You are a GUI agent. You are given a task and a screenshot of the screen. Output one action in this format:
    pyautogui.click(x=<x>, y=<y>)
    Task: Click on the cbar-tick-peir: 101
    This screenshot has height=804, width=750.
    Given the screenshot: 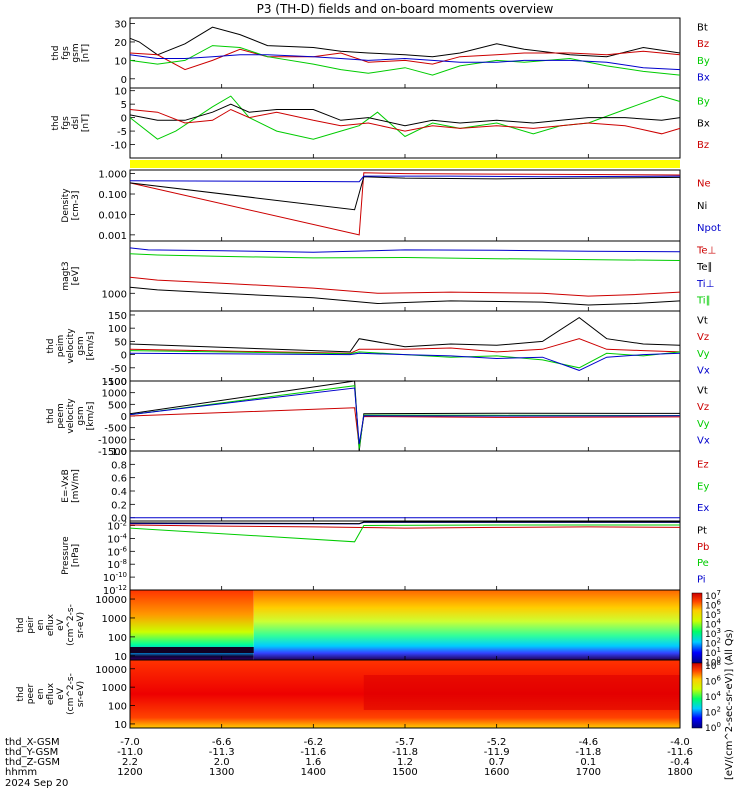 What is the action you would take?
    pyautogui.click(x=713, y=652)
    